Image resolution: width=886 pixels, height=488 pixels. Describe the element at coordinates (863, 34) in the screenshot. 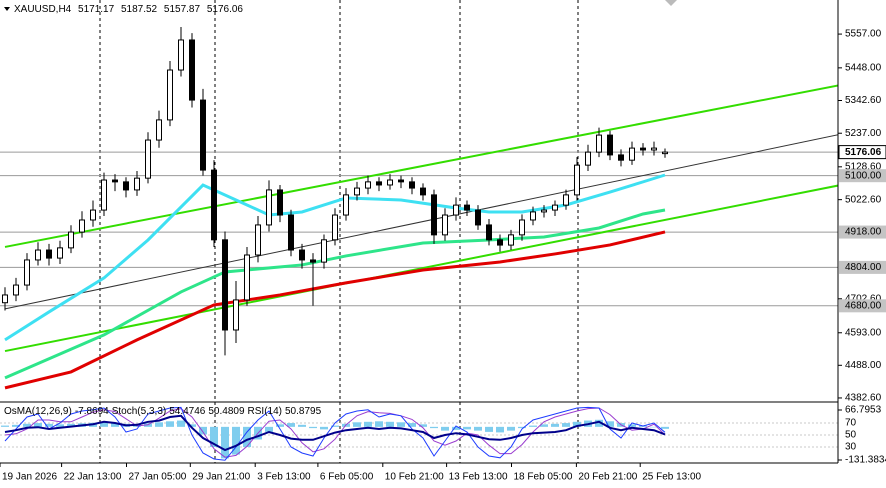

I see `y-tick-label: 5557.00` at that location.